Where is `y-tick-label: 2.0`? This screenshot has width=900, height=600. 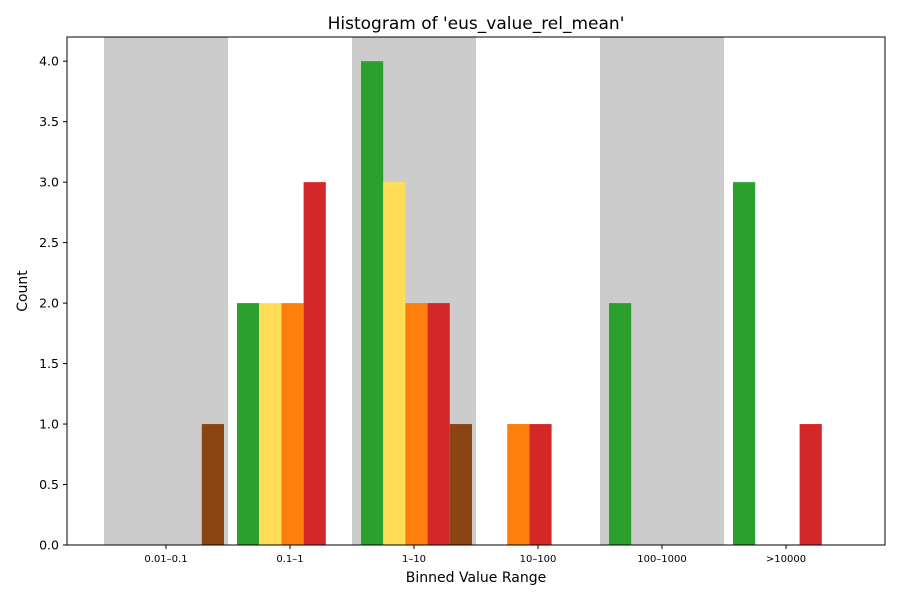
y-tick-label: 2.0 is located at coordinates (49, 303).